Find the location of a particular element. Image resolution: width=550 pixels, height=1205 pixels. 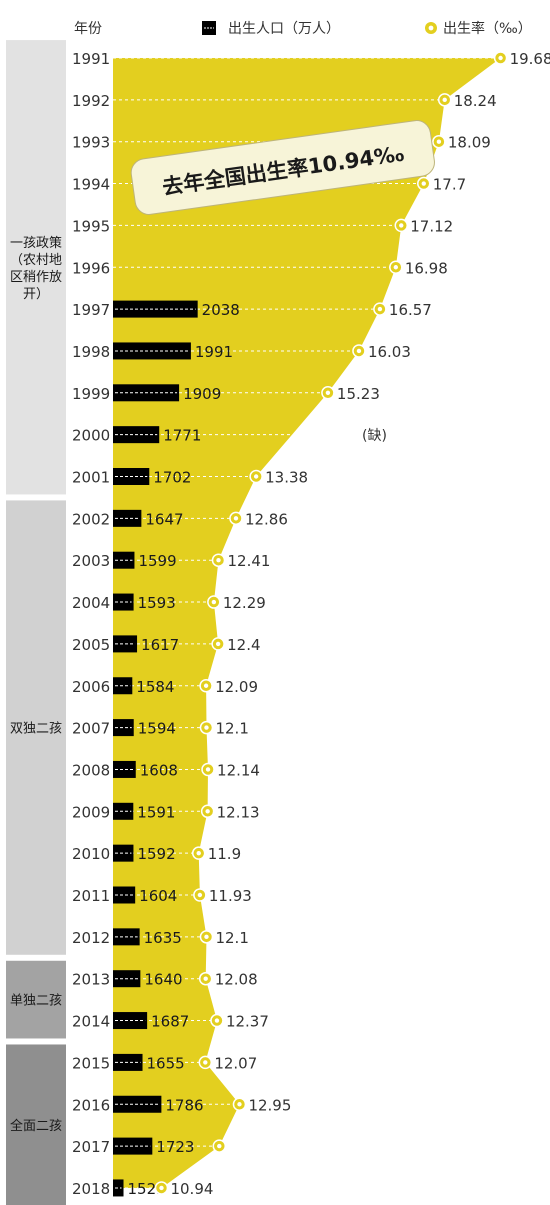

rate-value-1999: 15.23 is located at coordinates (358, 394).